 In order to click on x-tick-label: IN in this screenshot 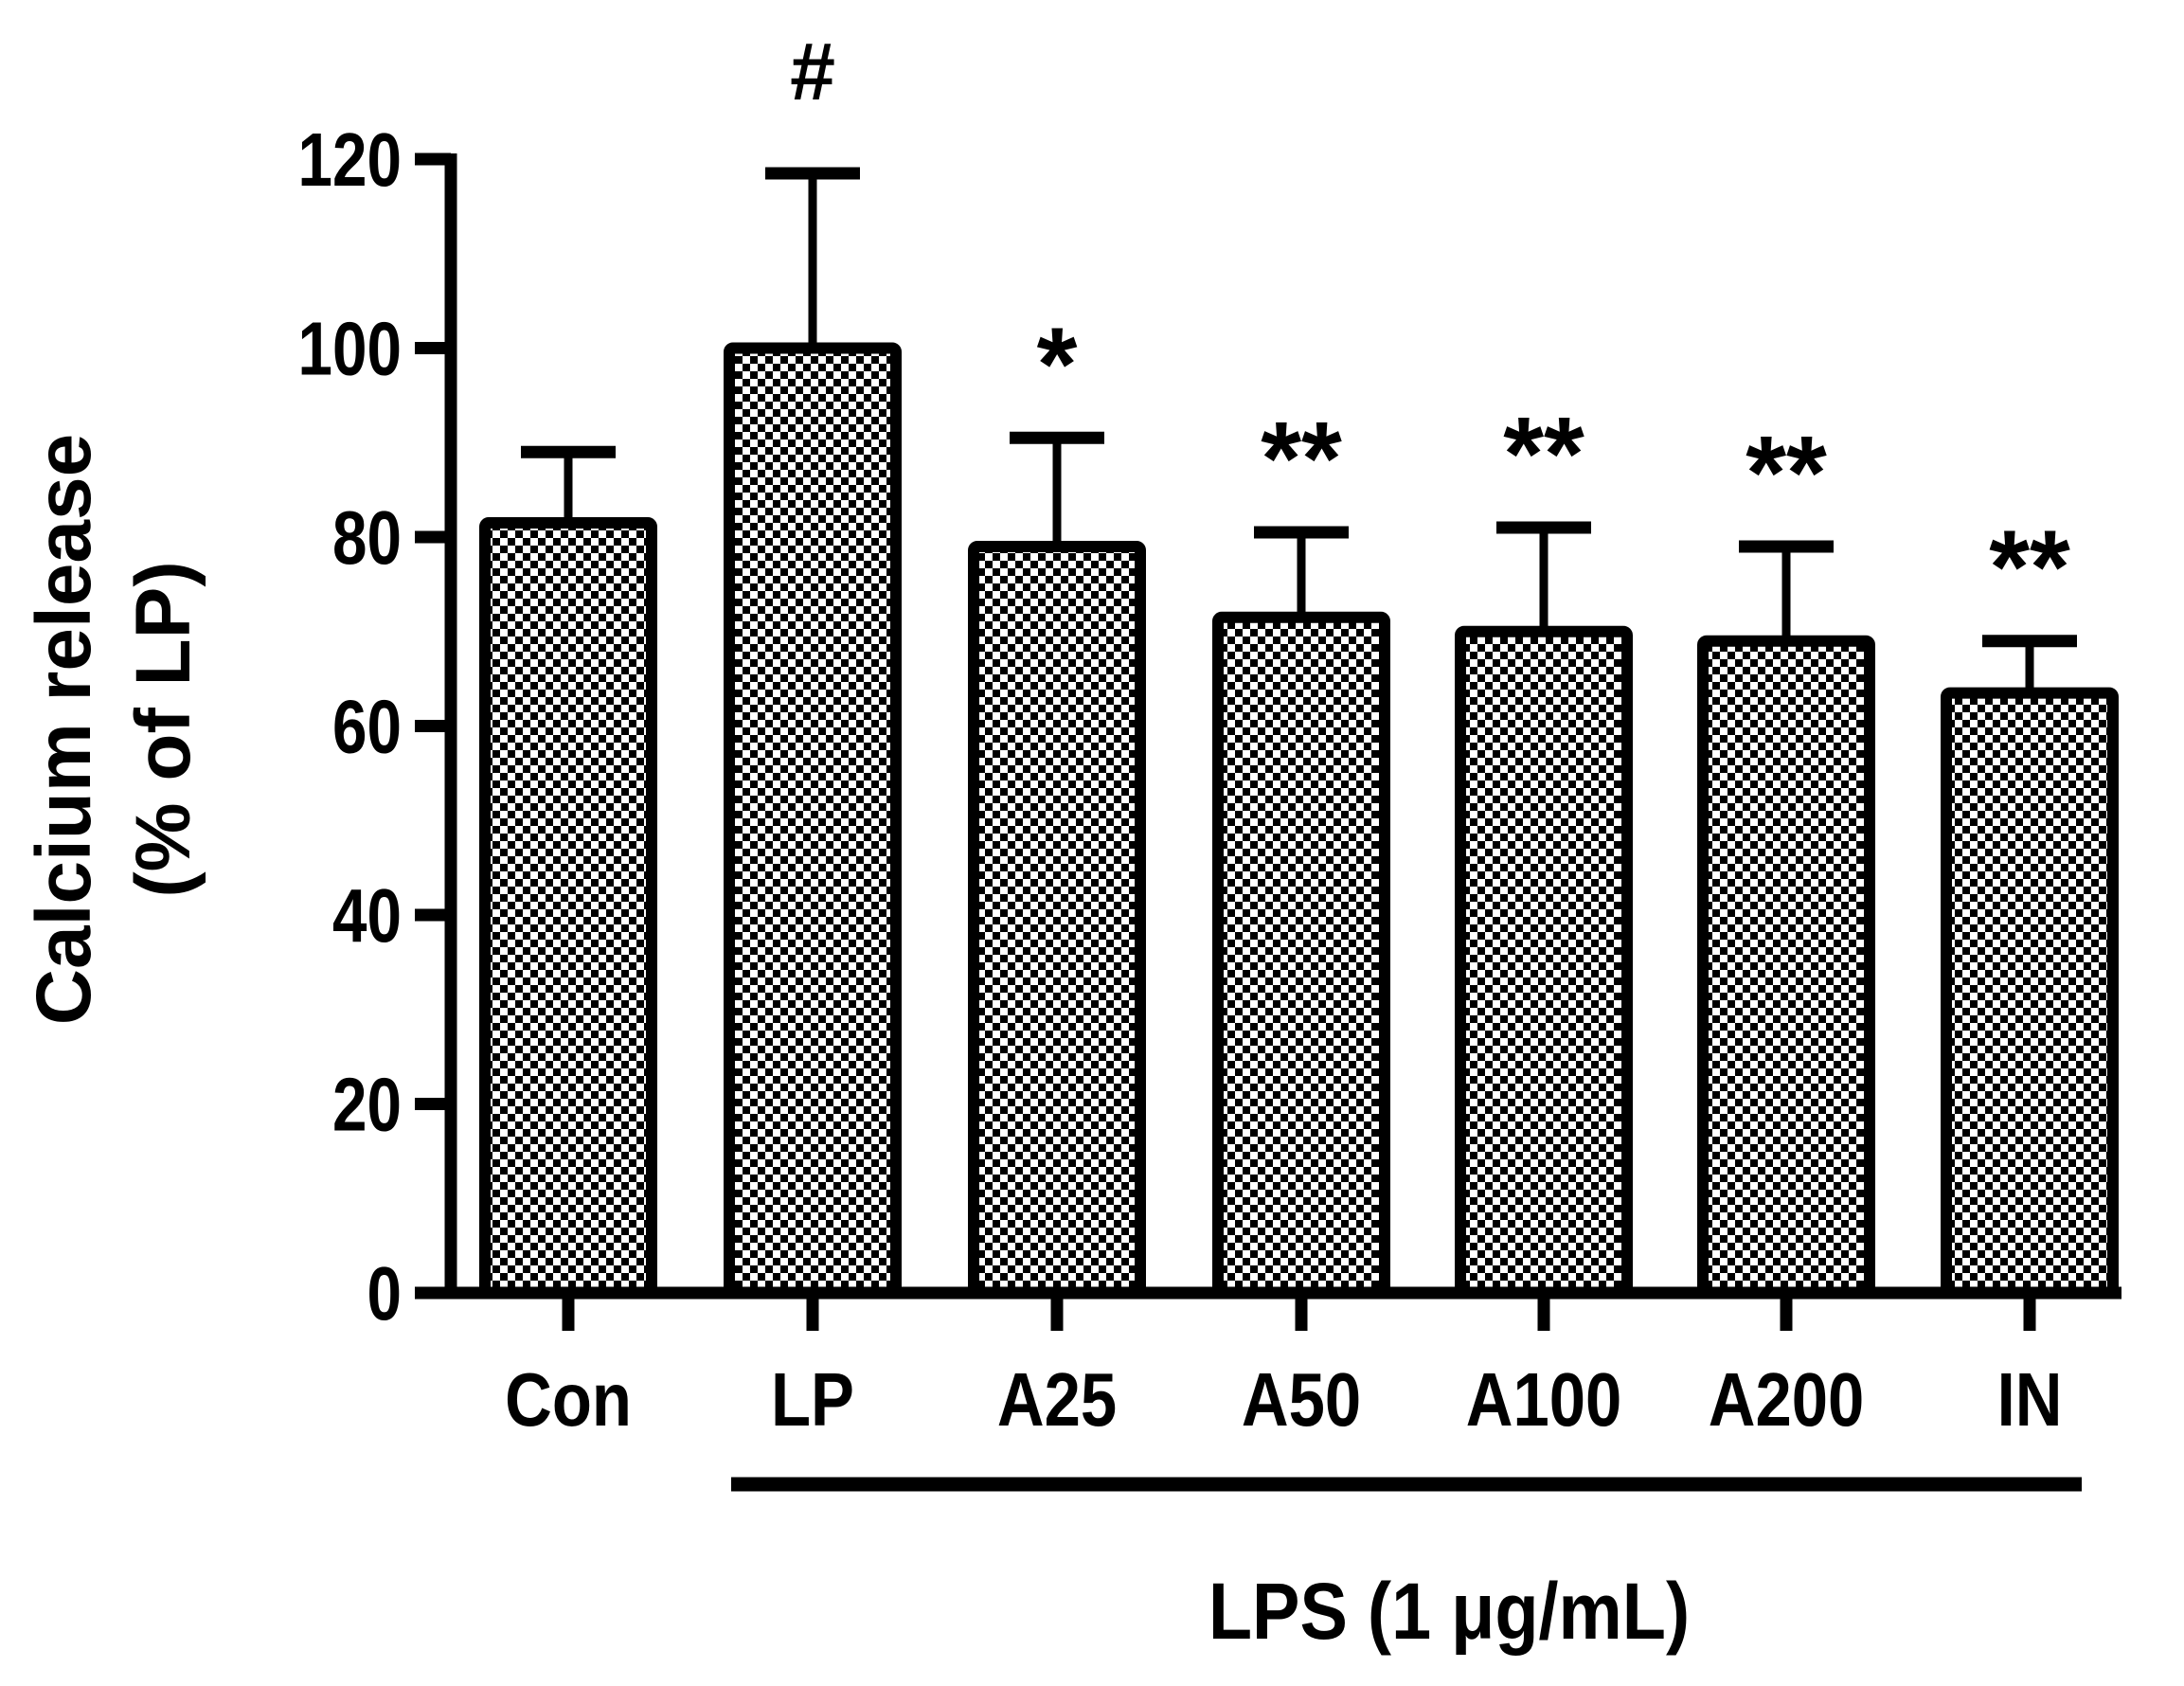, I will do `click(2030, 1399)`.